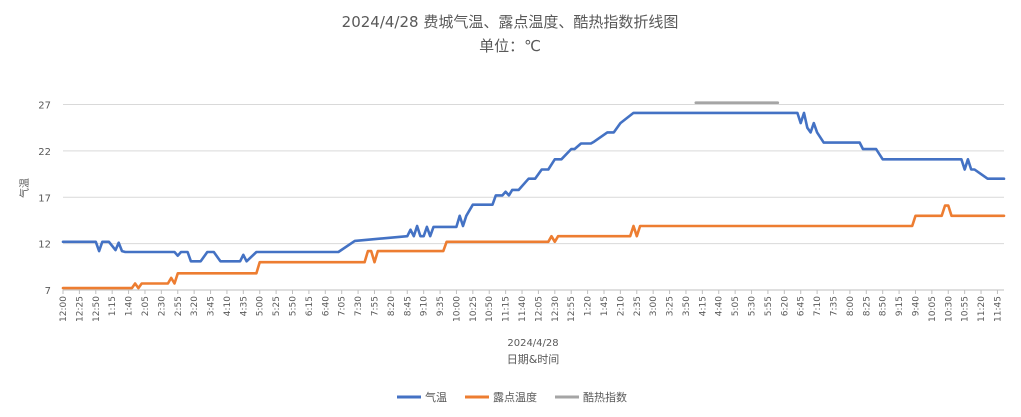 This screenshot has width=1021, height=417. What do you see at coordinates (277, 306) in the screenshot?
I see `x-tick-label: 5:25` at bounding box center [277, 306].